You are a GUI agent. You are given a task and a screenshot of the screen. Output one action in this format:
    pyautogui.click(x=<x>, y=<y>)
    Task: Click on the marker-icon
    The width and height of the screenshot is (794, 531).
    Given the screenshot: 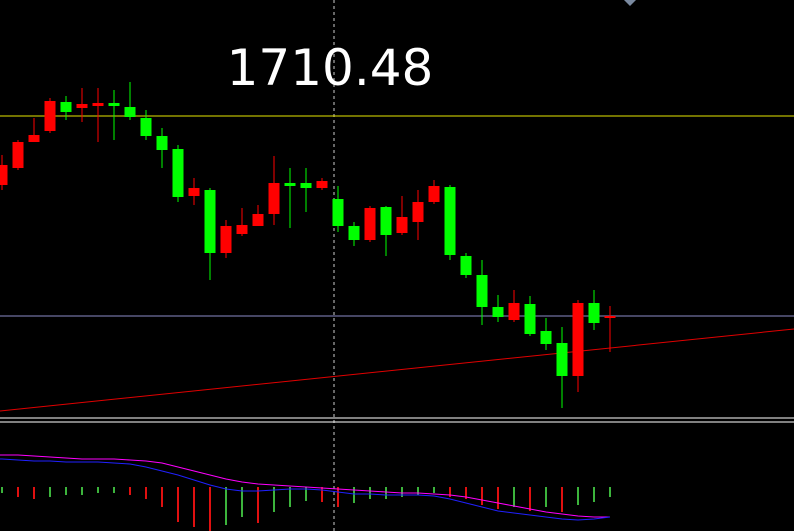 What is the action you would take?
    pyautogui.click(x=630, y=3)
    